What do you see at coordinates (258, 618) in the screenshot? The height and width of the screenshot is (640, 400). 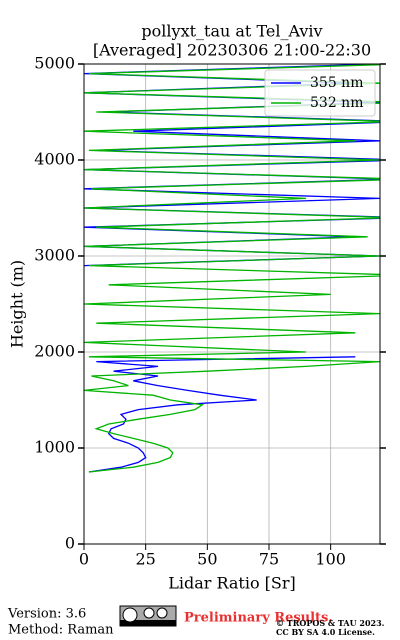 I see `status: Preliminary Results.` at bounding box center [258, 618].